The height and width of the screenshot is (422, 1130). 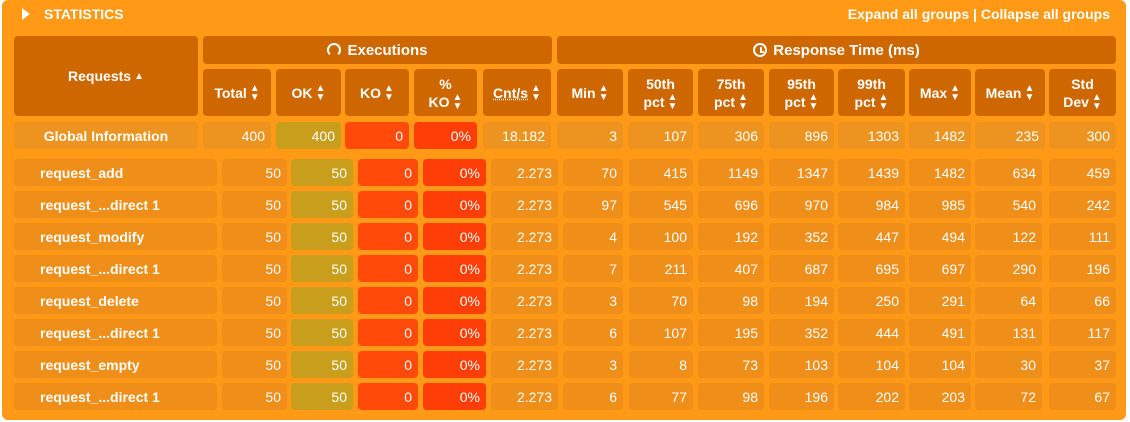 What do you see at coordinates (887, 204) in the screenshot?
I see `cell-value: 984` at bounding box center [887, 204].